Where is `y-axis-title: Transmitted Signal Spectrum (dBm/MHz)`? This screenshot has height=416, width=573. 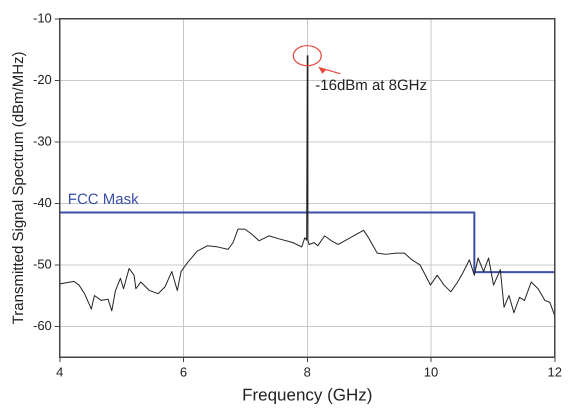
y-axis-title: Transmitted Signal Spectrum (dBm/MHz) is located at coordinates (19, 187).